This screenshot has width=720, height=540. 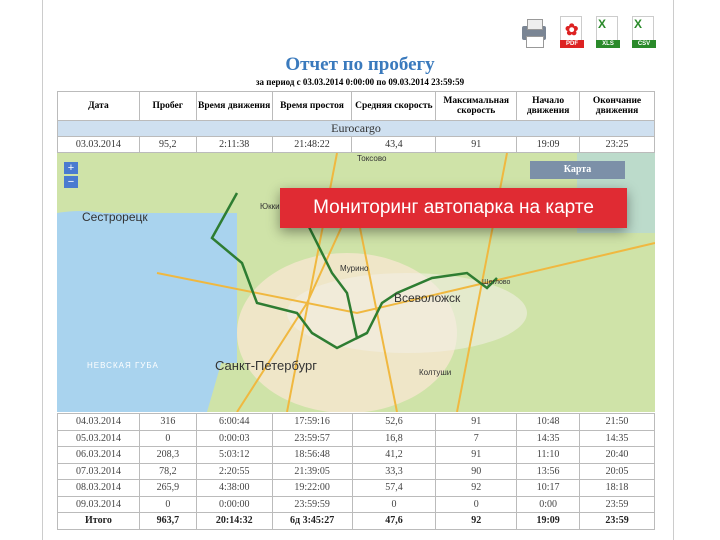 What do you see at coordinates (167, 521) in the screenshot?
I see `cell-mileage: 963,7` at bounding box center [167, 521].